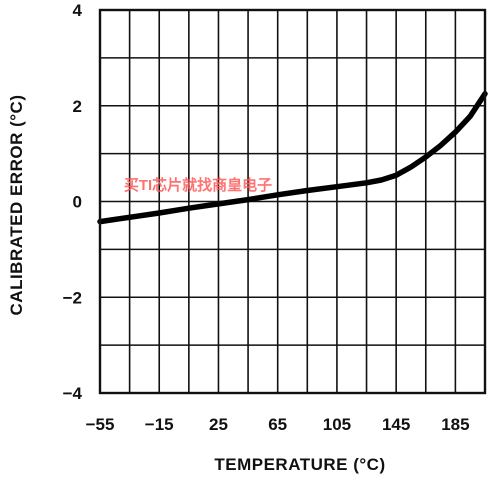 The width and height of the screenshot is (493, 485). Describe the element at coordinates (396, 424) in the screenshot. I see `x-tick-label: 145` at that location.